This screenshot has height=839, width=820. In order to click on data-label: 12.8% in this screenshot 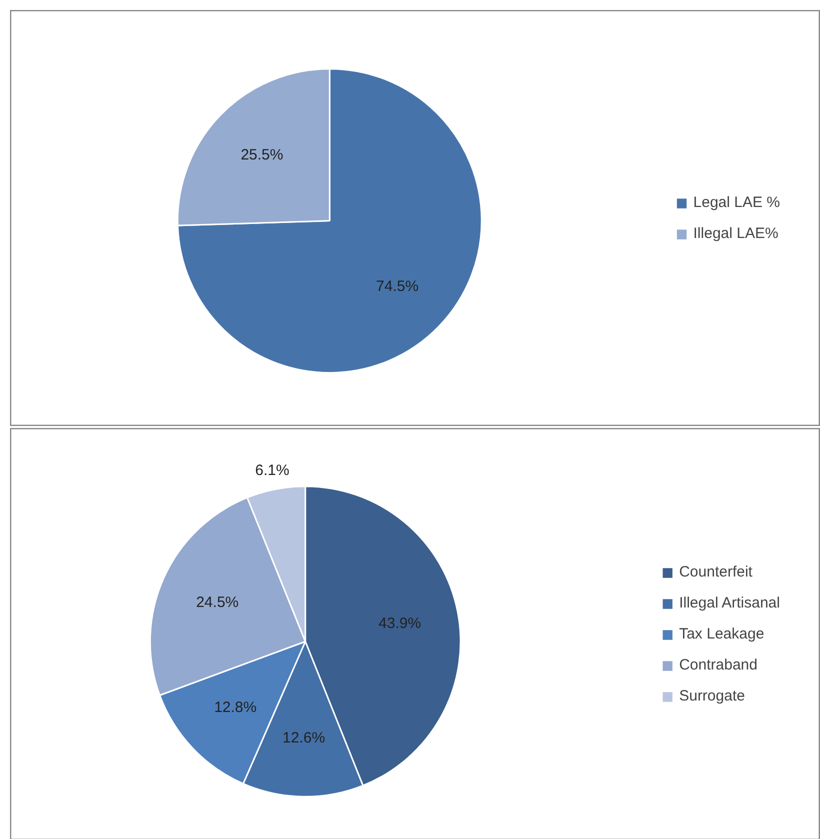, I will do `click(235, 707)`.